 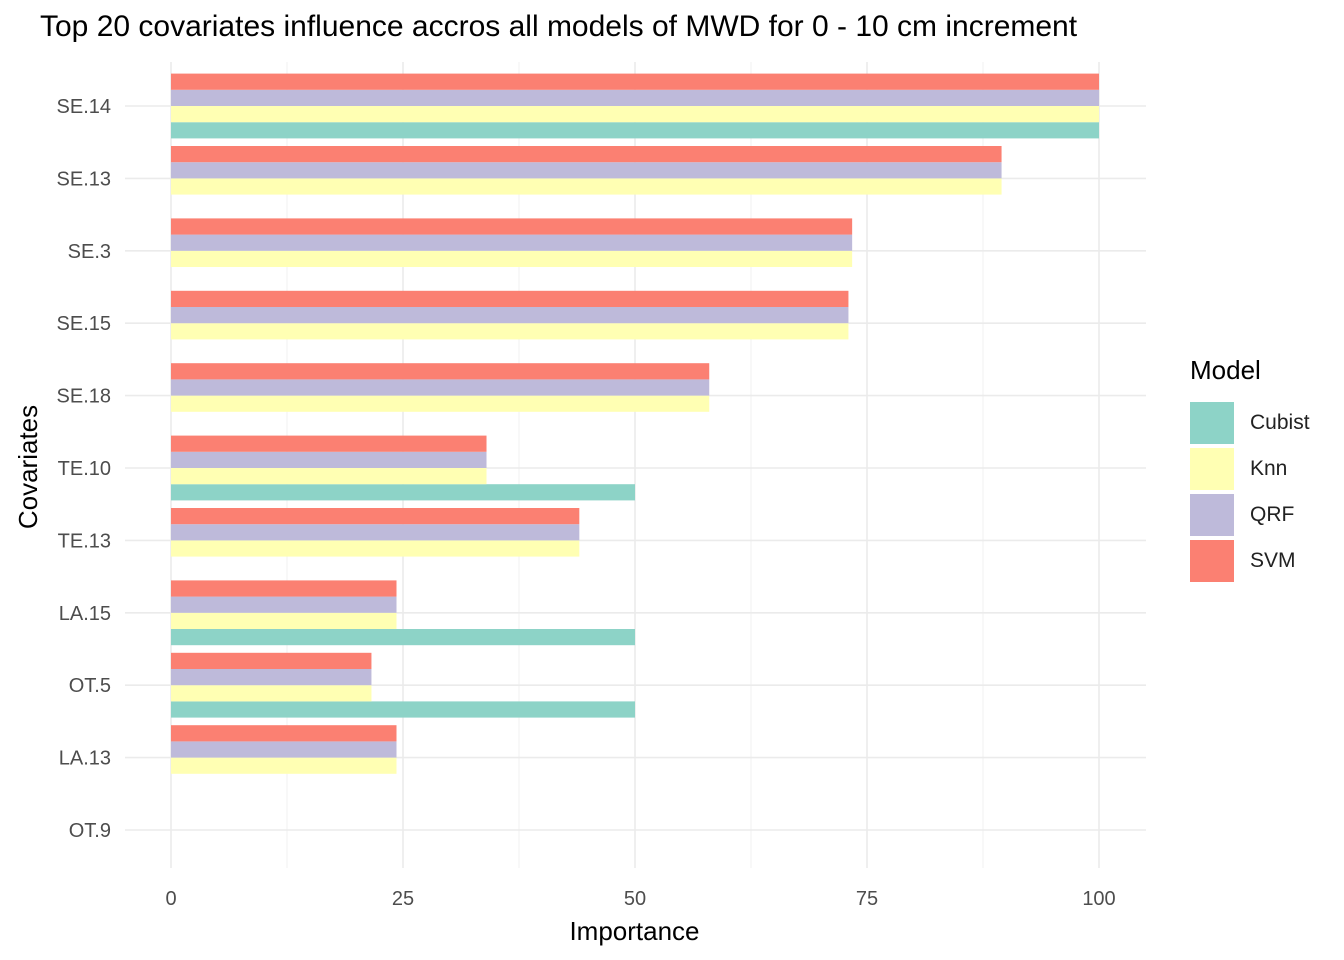 I want to click on x-tick-label: 25, so click(x=403, y=899).